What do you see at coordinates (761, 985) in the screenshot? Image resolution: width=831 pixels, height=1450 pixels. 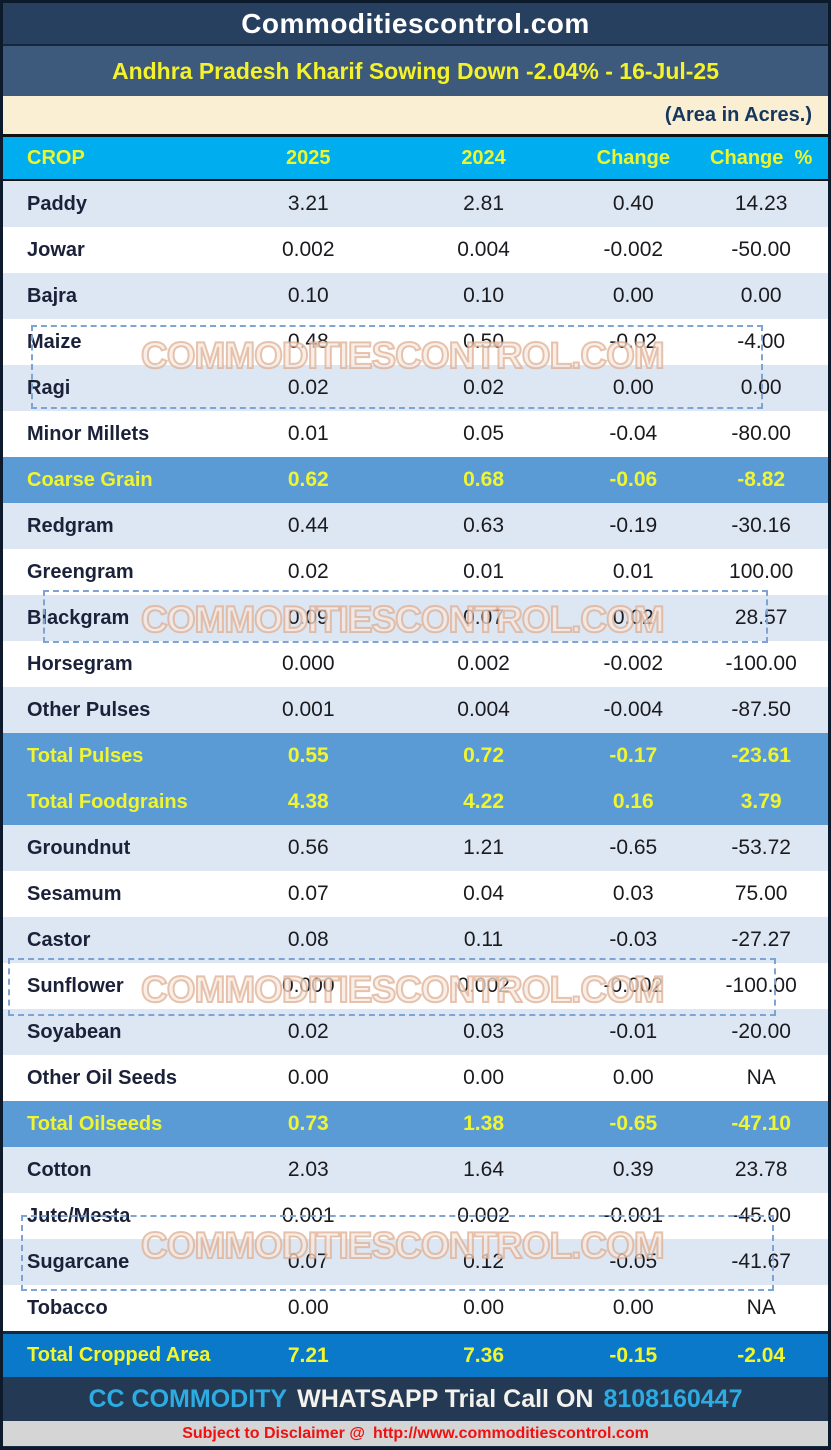 I see `change-pct-cell: -100.00` at bounding box center [761, 985].